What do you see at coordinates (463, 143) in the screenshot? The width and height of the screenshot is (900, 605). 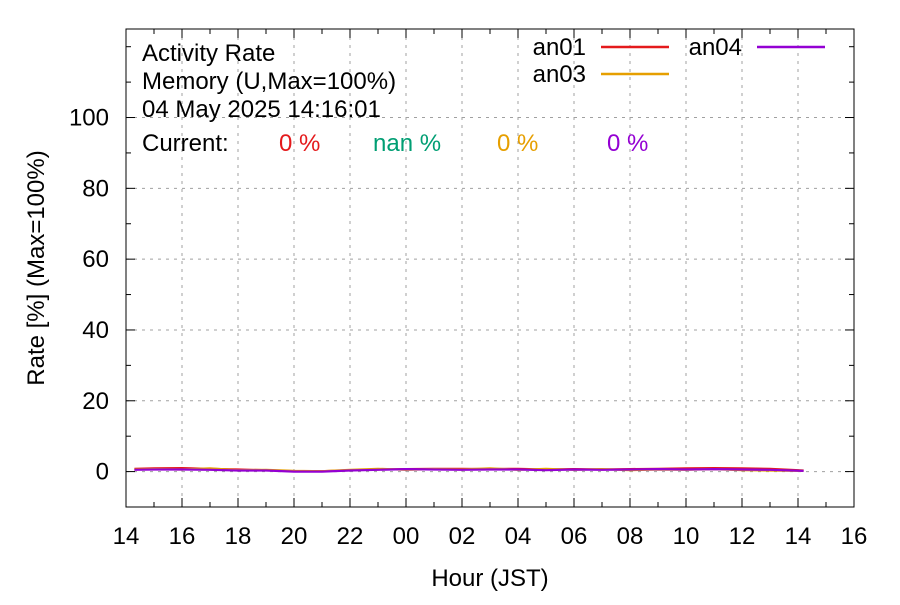 I see `current-values: 0 % nan % 0 % 0 %` at bounding box center [463, 143].